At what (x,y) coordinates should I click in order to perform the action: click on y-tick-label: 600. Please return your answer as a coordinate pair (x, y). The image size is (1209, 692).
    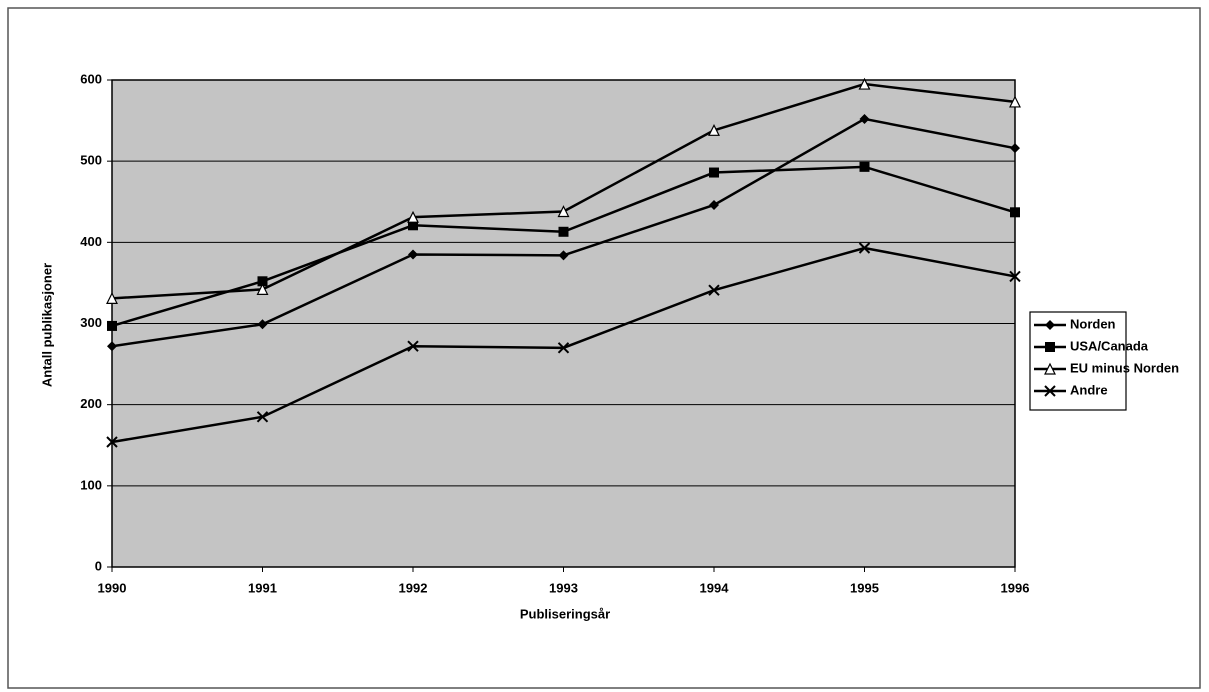
    Looking at the image, I should click on (91, 78).